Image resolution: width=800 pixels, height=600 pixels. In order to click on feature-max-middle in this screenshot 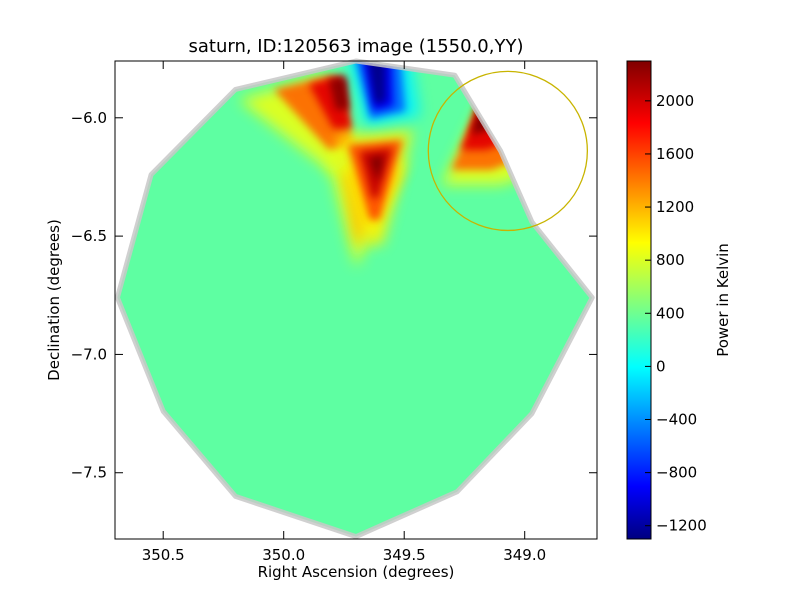, I will do `click(374, 187)`.